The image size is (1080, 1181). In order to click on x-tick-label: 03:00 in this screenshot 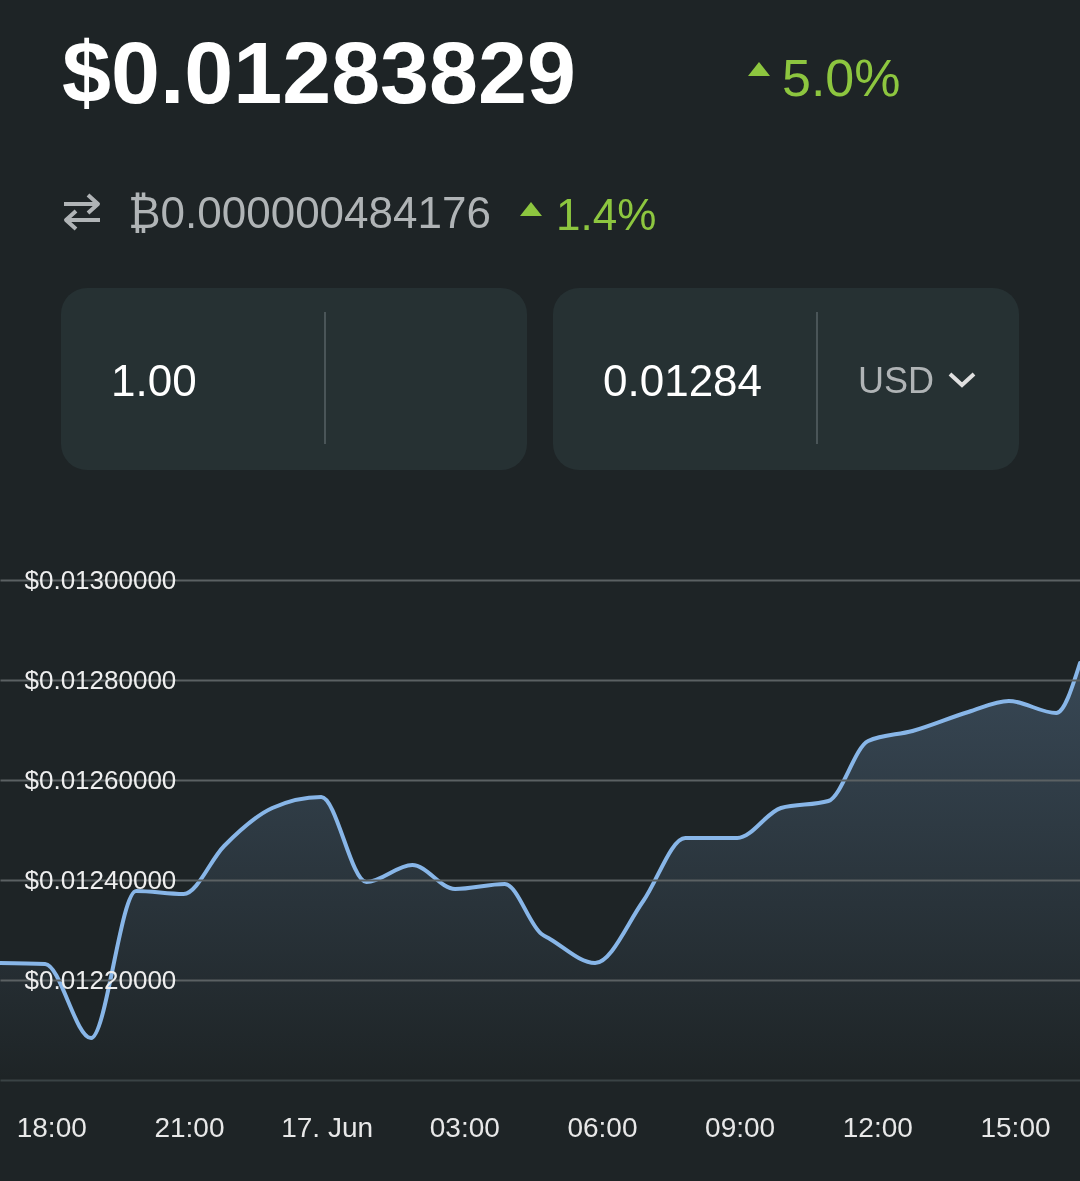, I will do `click(464, 1127)`.